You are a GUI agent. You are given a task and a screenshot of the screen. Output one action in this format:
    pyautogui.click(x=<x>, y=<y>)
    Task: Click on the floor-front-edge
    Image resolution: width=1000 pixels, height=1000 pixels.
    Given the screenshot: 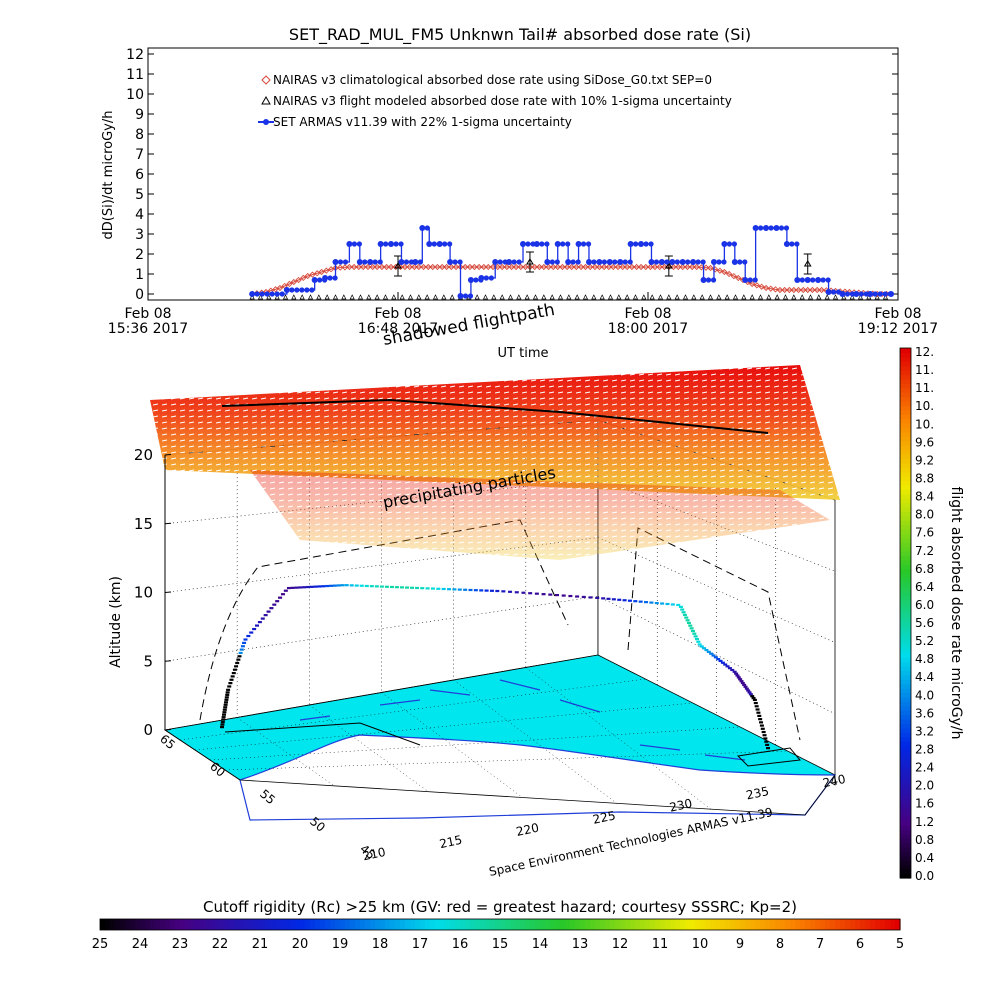 What is the action you would take?
    pyautogui.click(x=500, y=772)
    